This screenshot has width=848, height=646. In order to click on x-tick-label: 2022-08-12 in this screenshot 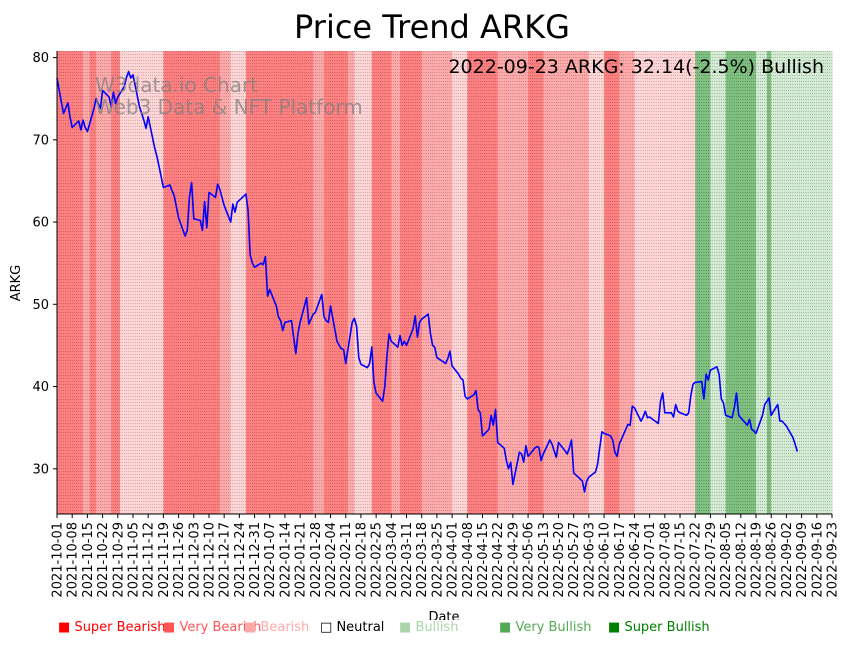, I will do `click(741, 560)`.